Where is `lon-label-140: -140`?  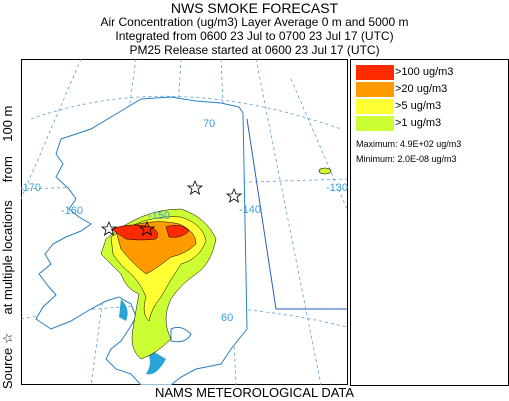
lon-label-140: -140 is located at coordinates (250, 210).